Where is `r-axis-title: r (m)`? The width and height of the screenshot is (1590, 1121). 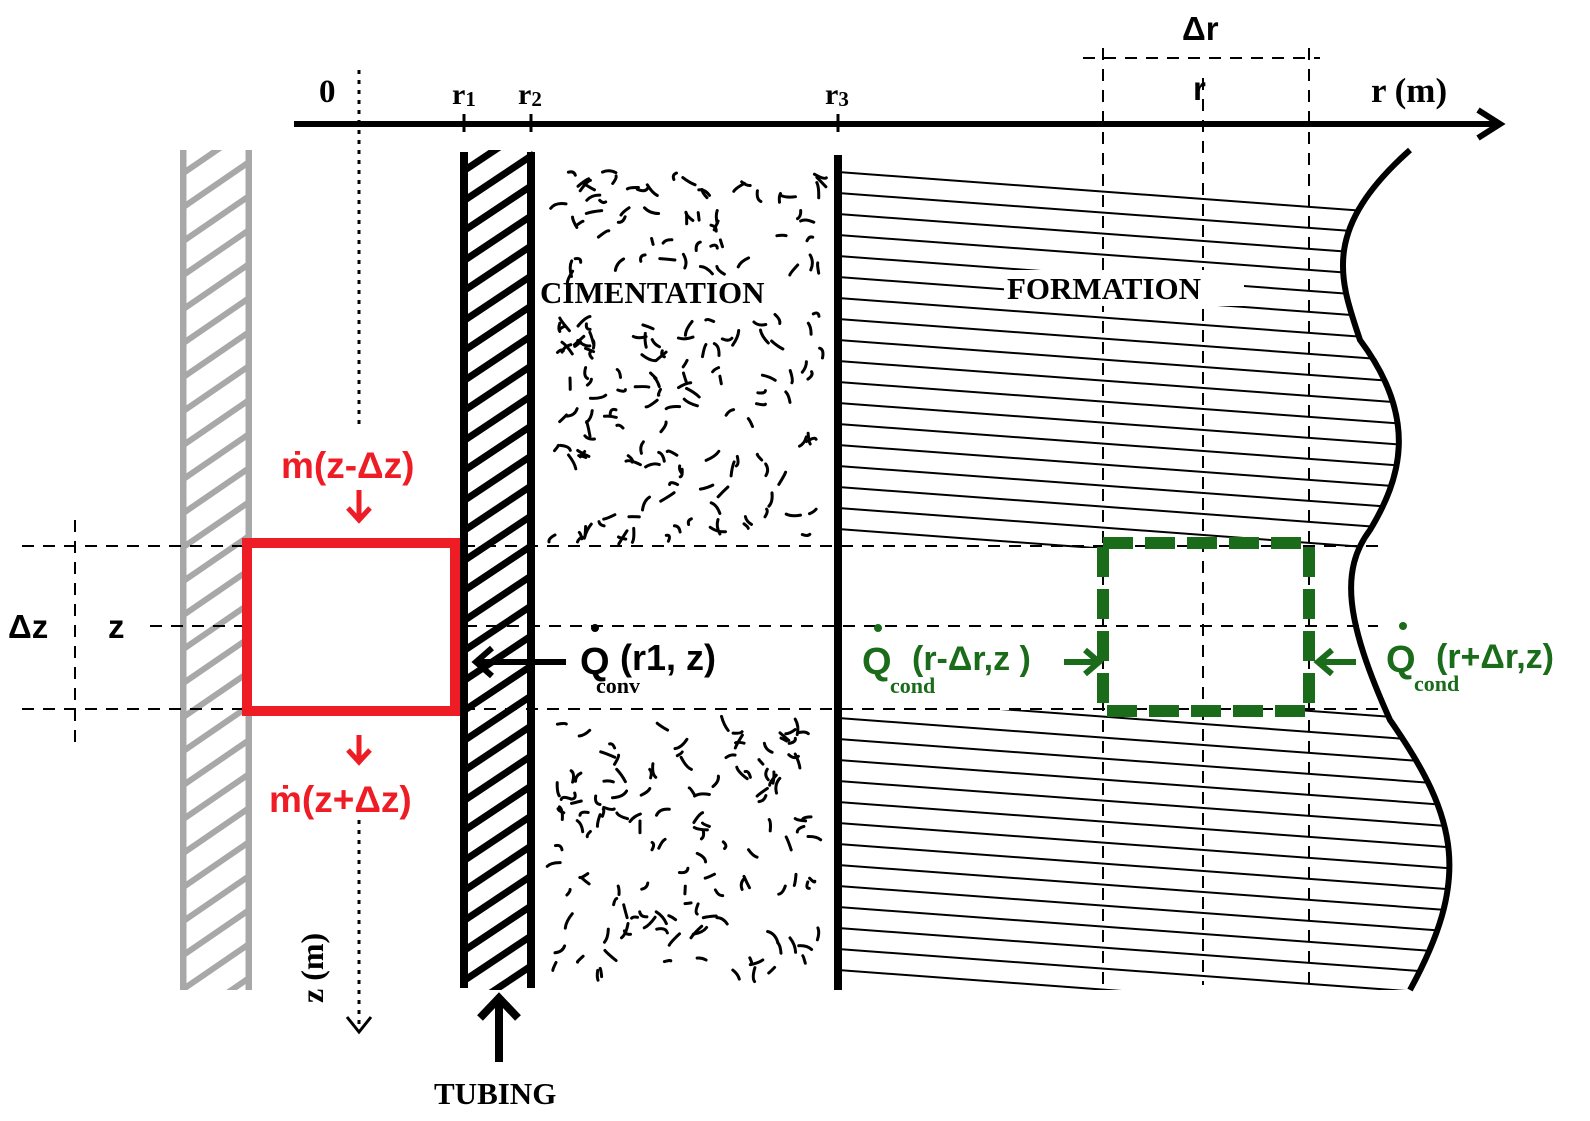
r-axis-title: r (m) is located at coordinates (1409, 90).